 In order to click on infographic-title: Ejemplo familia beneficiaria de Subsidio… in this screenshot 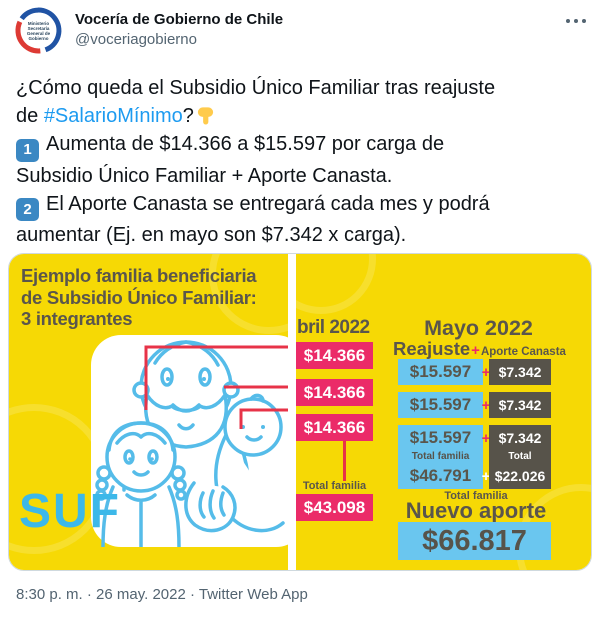, I will do `click(139, 297)`.